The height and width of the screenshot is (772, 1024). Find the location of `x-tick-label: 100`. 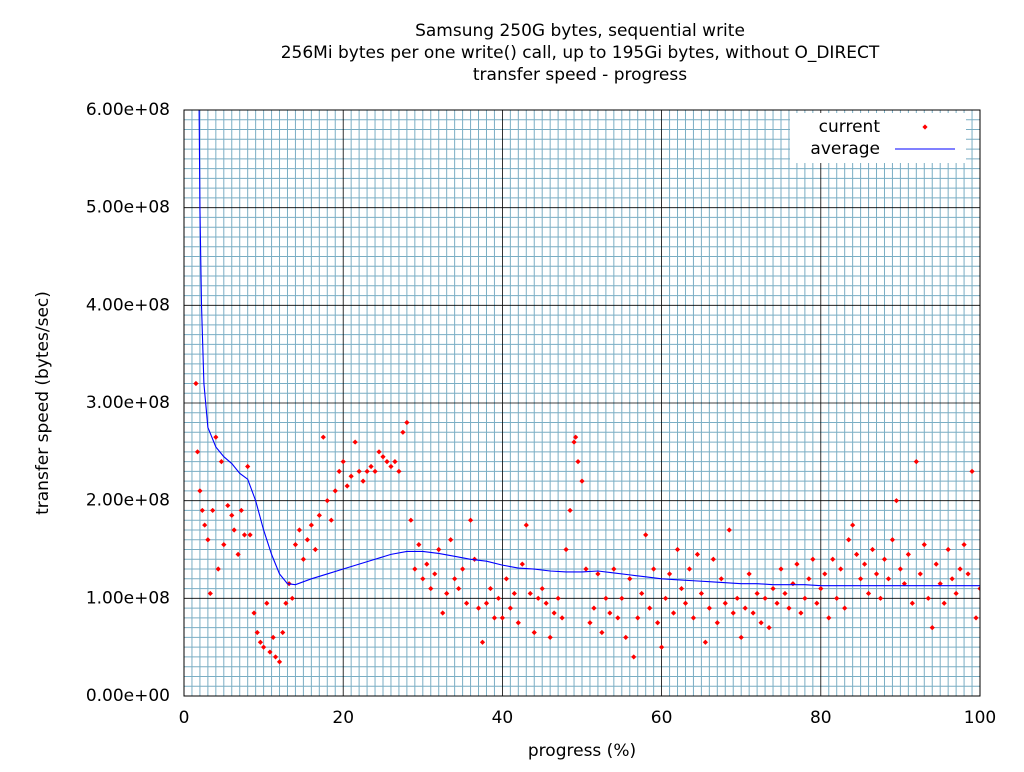

x-tick-label: 100 is located at coordinates (980, 718).